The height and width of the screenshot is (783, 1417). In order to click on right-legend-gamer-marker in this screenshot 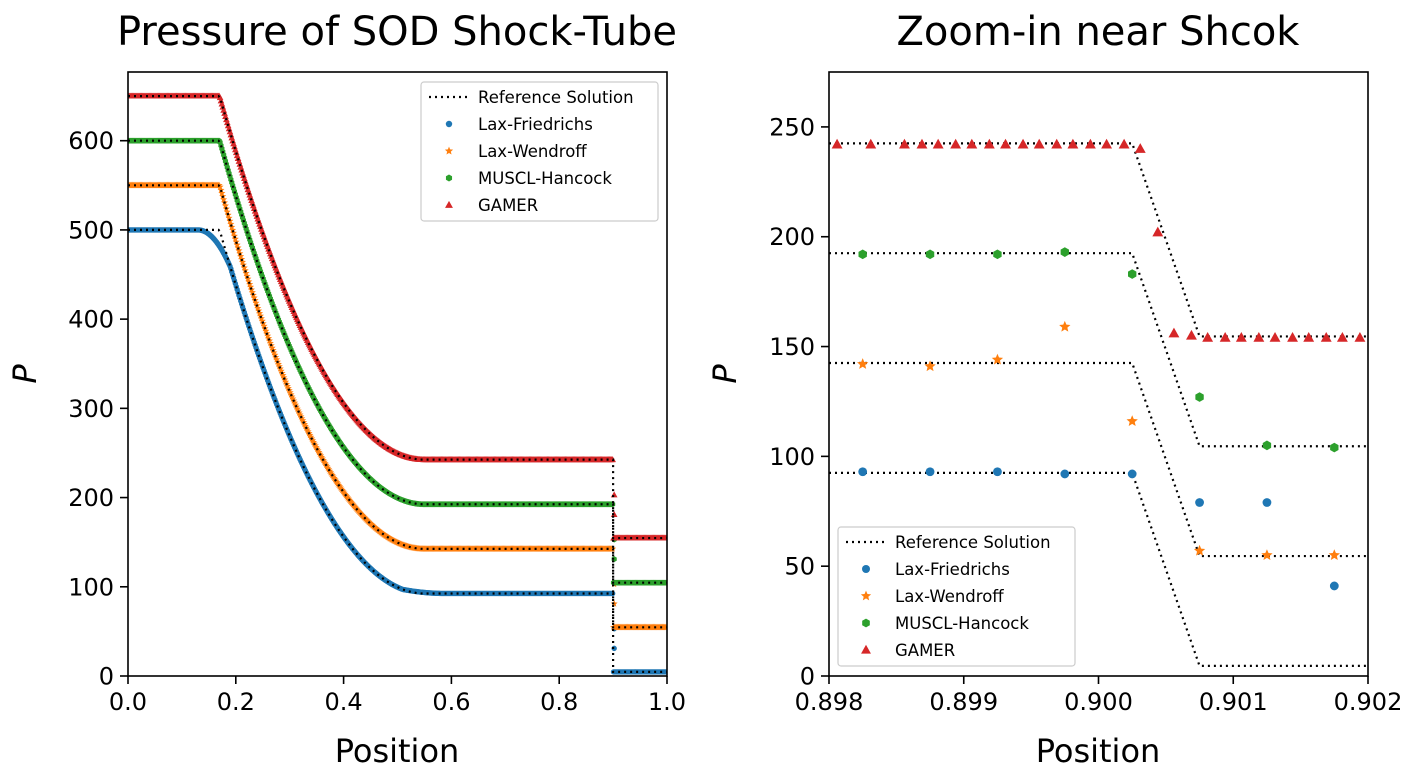, I will do `click(866, 649)`.